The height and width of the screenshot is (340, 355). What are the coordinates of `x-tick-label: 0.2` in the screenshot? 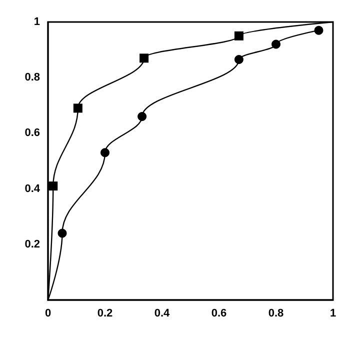 It's located at (105, 314).